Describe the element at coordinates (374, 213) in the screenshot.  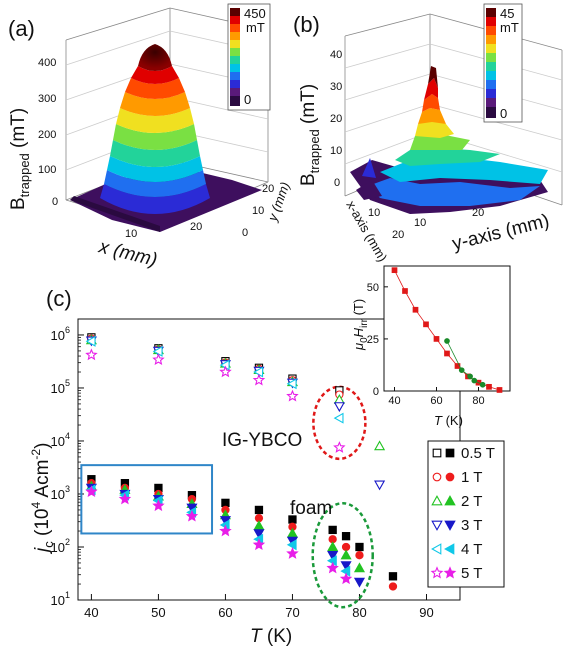
I see `panel-b-y-tick: 10` at that location.